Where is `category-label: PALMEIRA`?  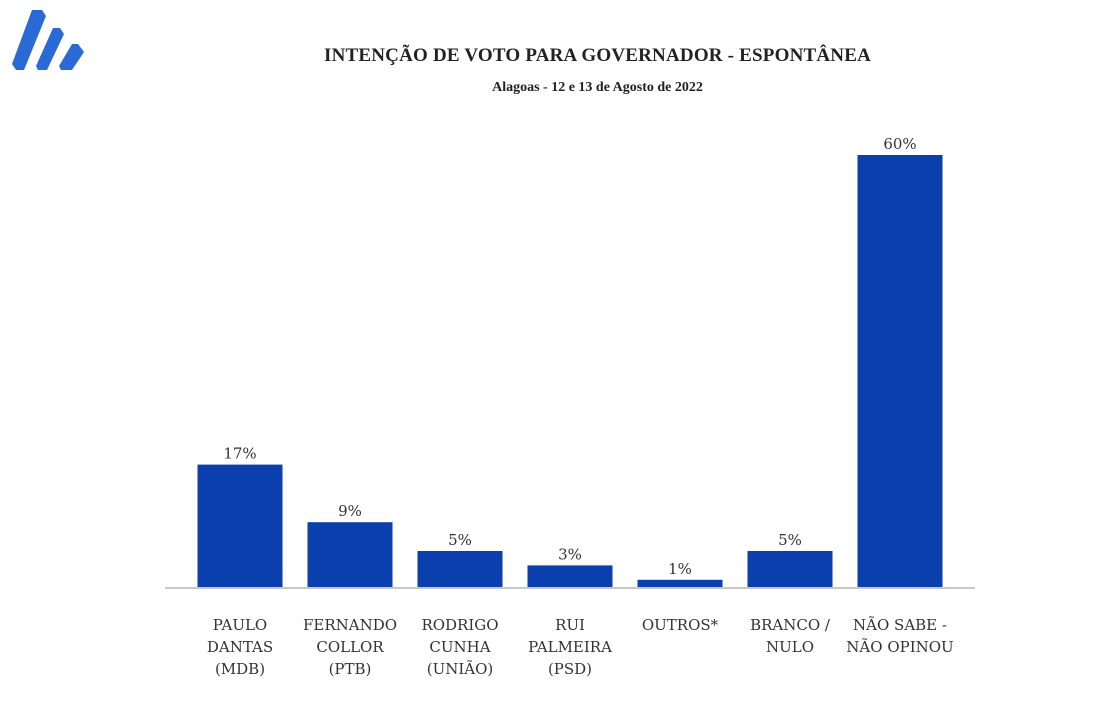
category-label: PALMEIRA is located at coordinates (570, 647).